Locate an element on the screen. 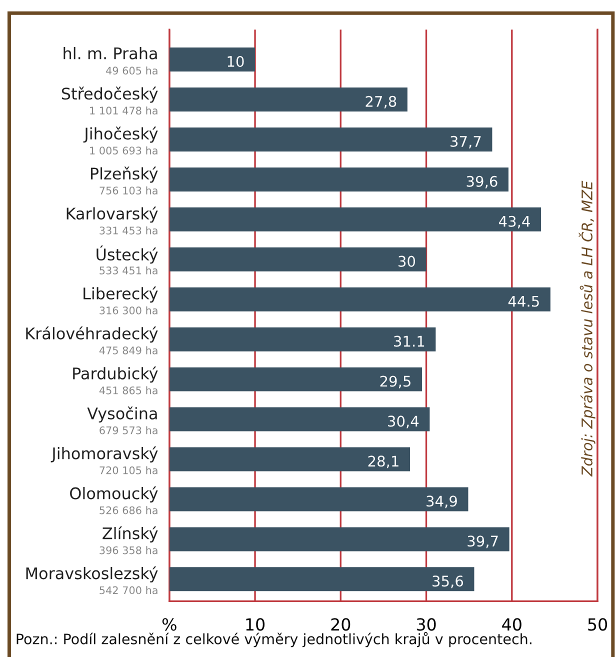 The width and height of the screenshot is (616, 657). y-tick-label: Jihočeský 1 005 693 ha is located at coordinates (120, 140).